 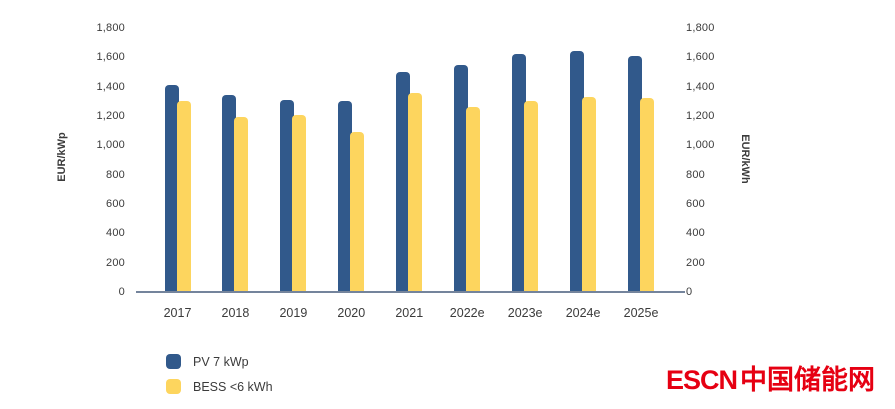 What do you see at coordinates (410, 292) in the screenshot?
I see `x-axis-line` at bounding box center [410, 292].